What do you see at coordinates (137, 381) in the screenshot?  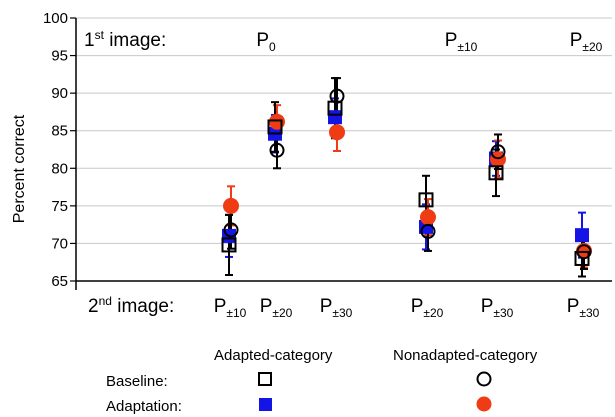 I see `legend-row-baseline: Baseline:` at bounding box center [137, 381].